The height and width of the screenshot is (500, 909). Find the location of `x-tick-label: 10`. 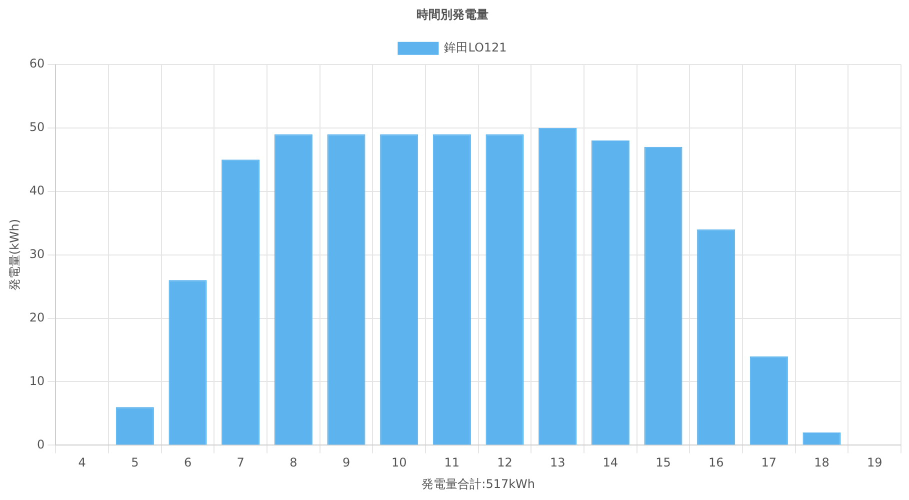

x-tick-label: 10 is located at coordinates (399, 463).